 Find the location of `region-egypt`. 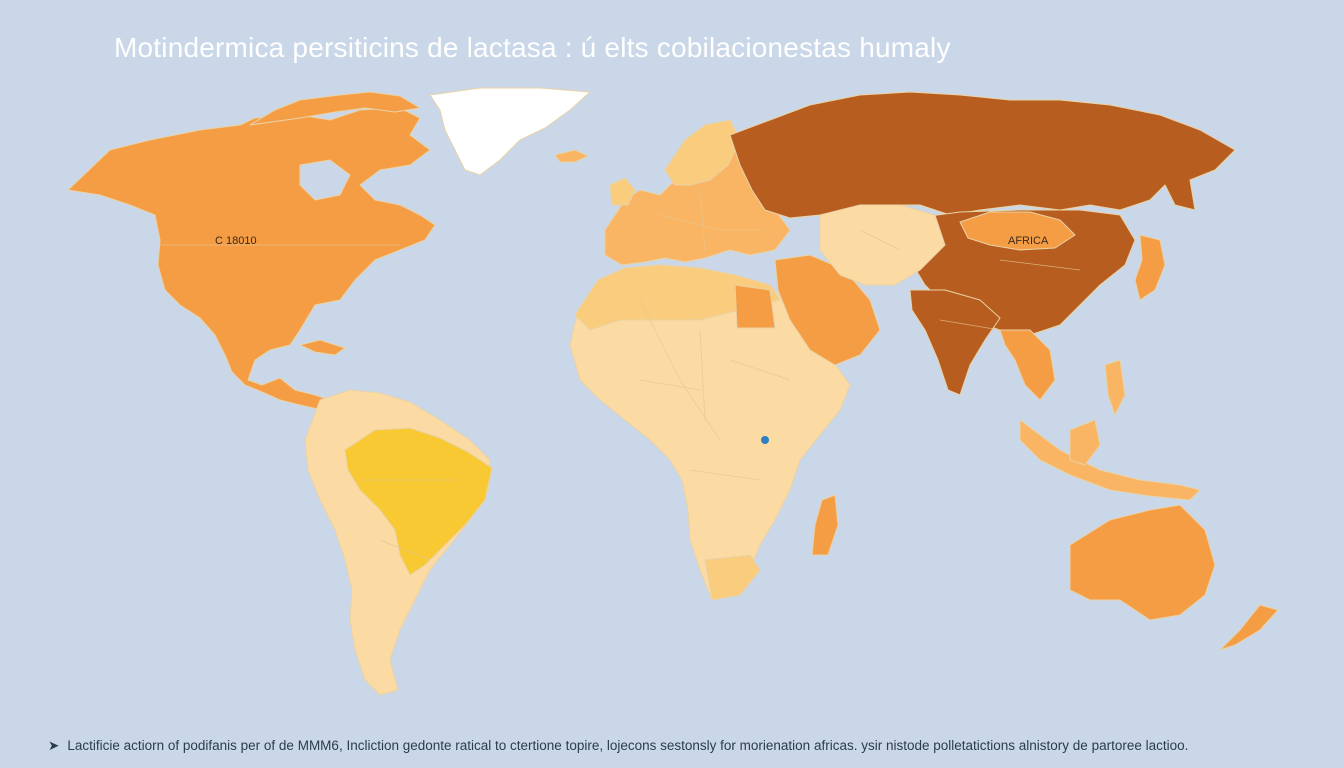

region-egypt is located at coordinates (755, 306).